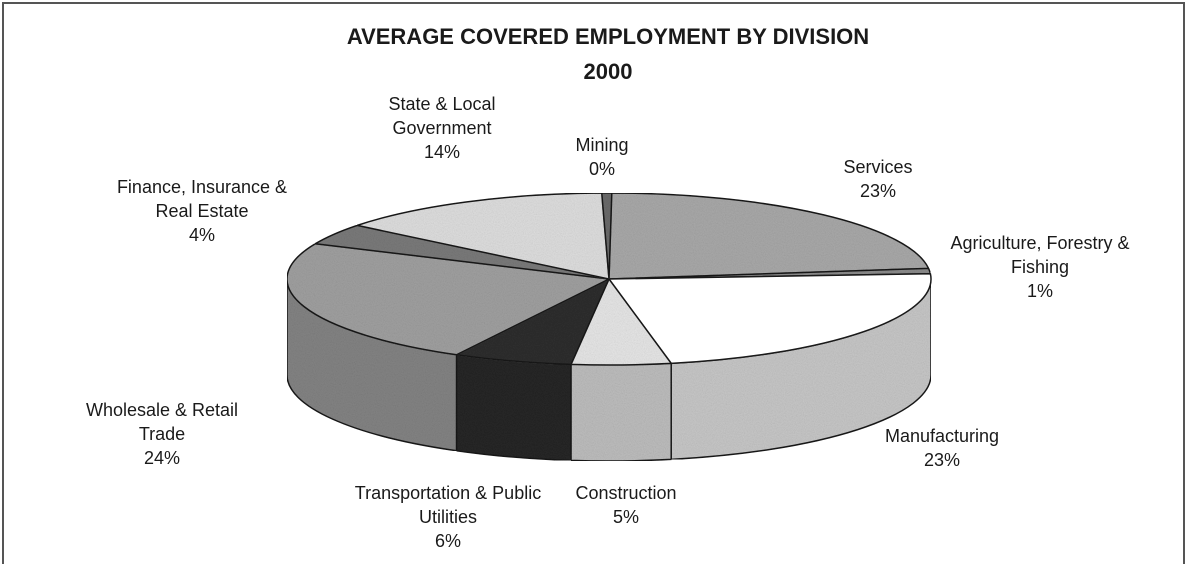 The image size is (1191, 566). I want to click on slice-label-8: Mining 0%, so click(601, 157).